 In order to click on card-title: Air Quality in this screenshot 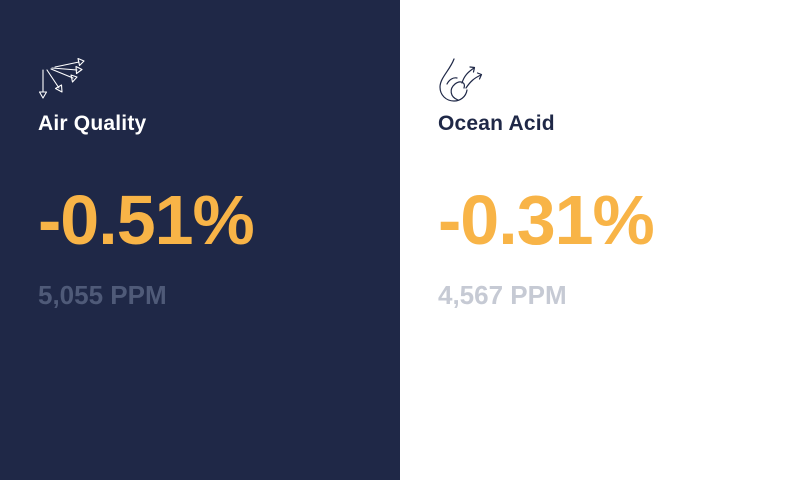, I will do `click(92, 123)`.